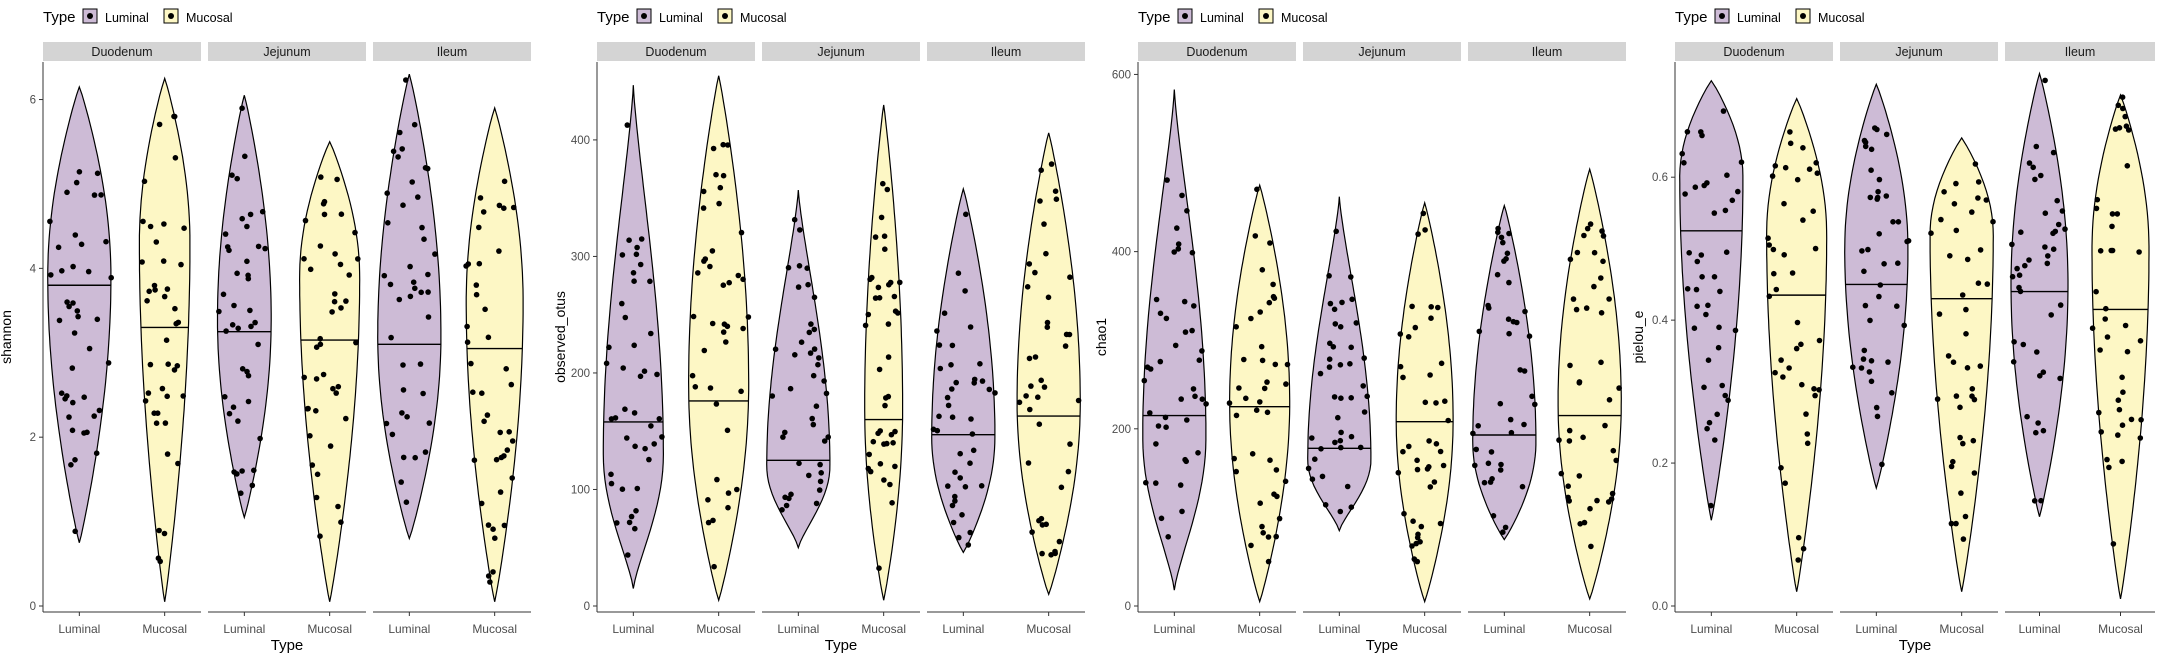  Describe the element at coordinates (2039, 294) in the screenshot. I see `violin-luminal` at that location.